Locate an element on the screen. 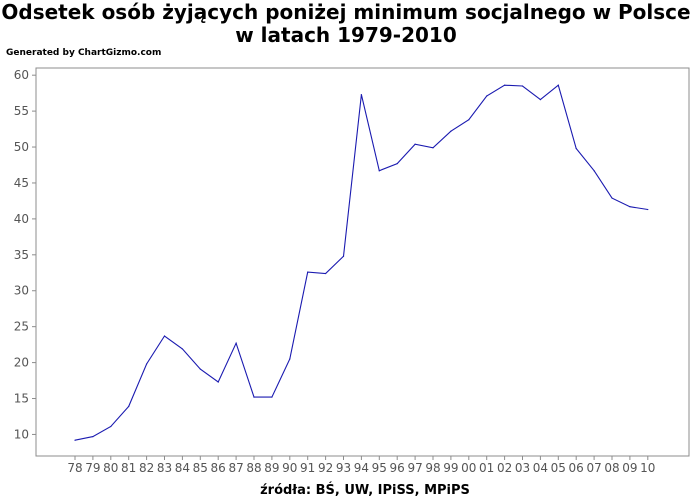 The image size is (700, 500). x-tick-label: 05 is located at coordinates (558, 468).